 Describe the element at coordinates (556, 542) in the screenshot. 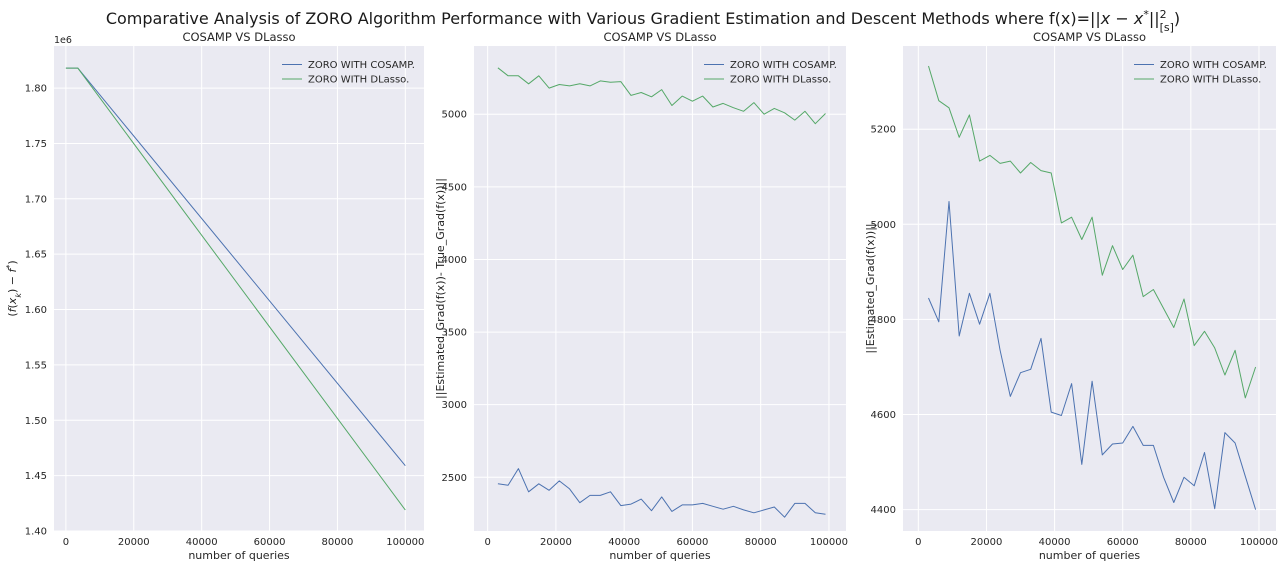

I see `chart-2-x-tick-label: 20000` at that location.